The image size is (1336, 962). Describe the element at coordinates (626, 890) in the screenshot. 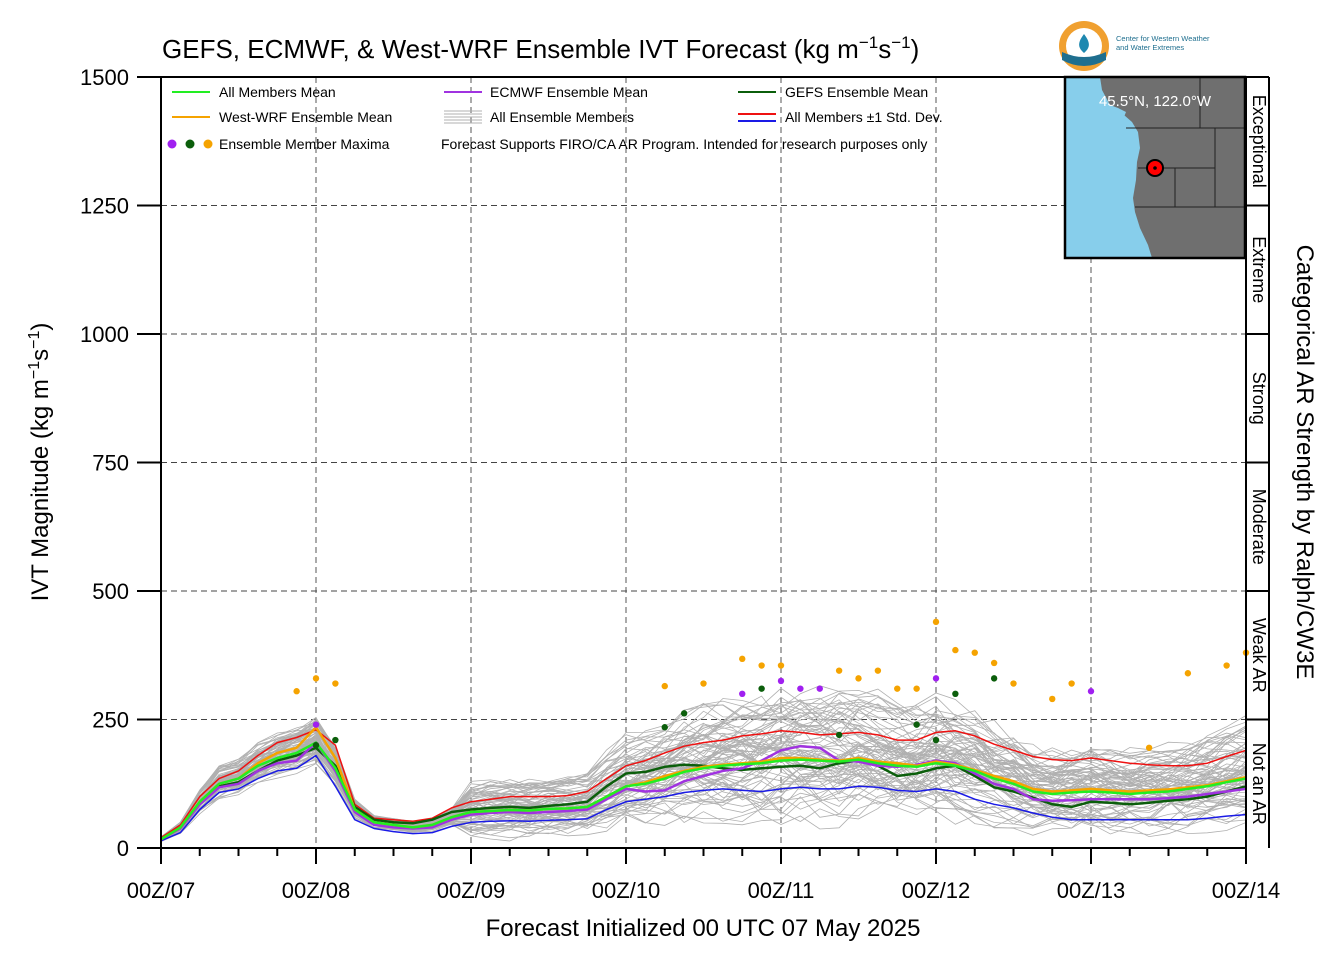

I see `x-tick-label: 00Z/10` at that location.